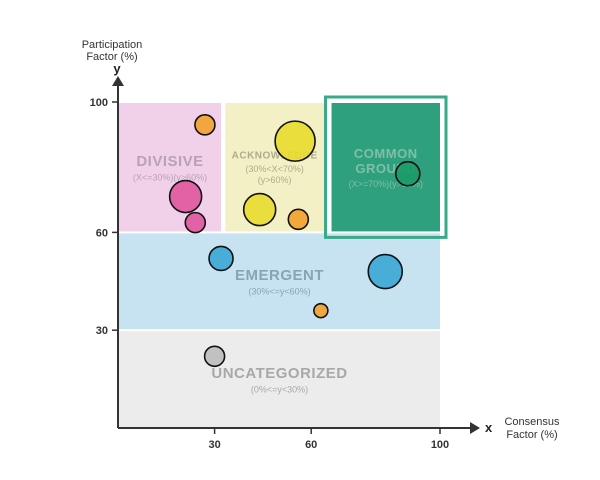 The width and height of the screenshot is (600, 480). What do you see at coordinates (440, 445) in the screenshot?
I see `x-tick-label: 100` at bounding box center [440, 445].